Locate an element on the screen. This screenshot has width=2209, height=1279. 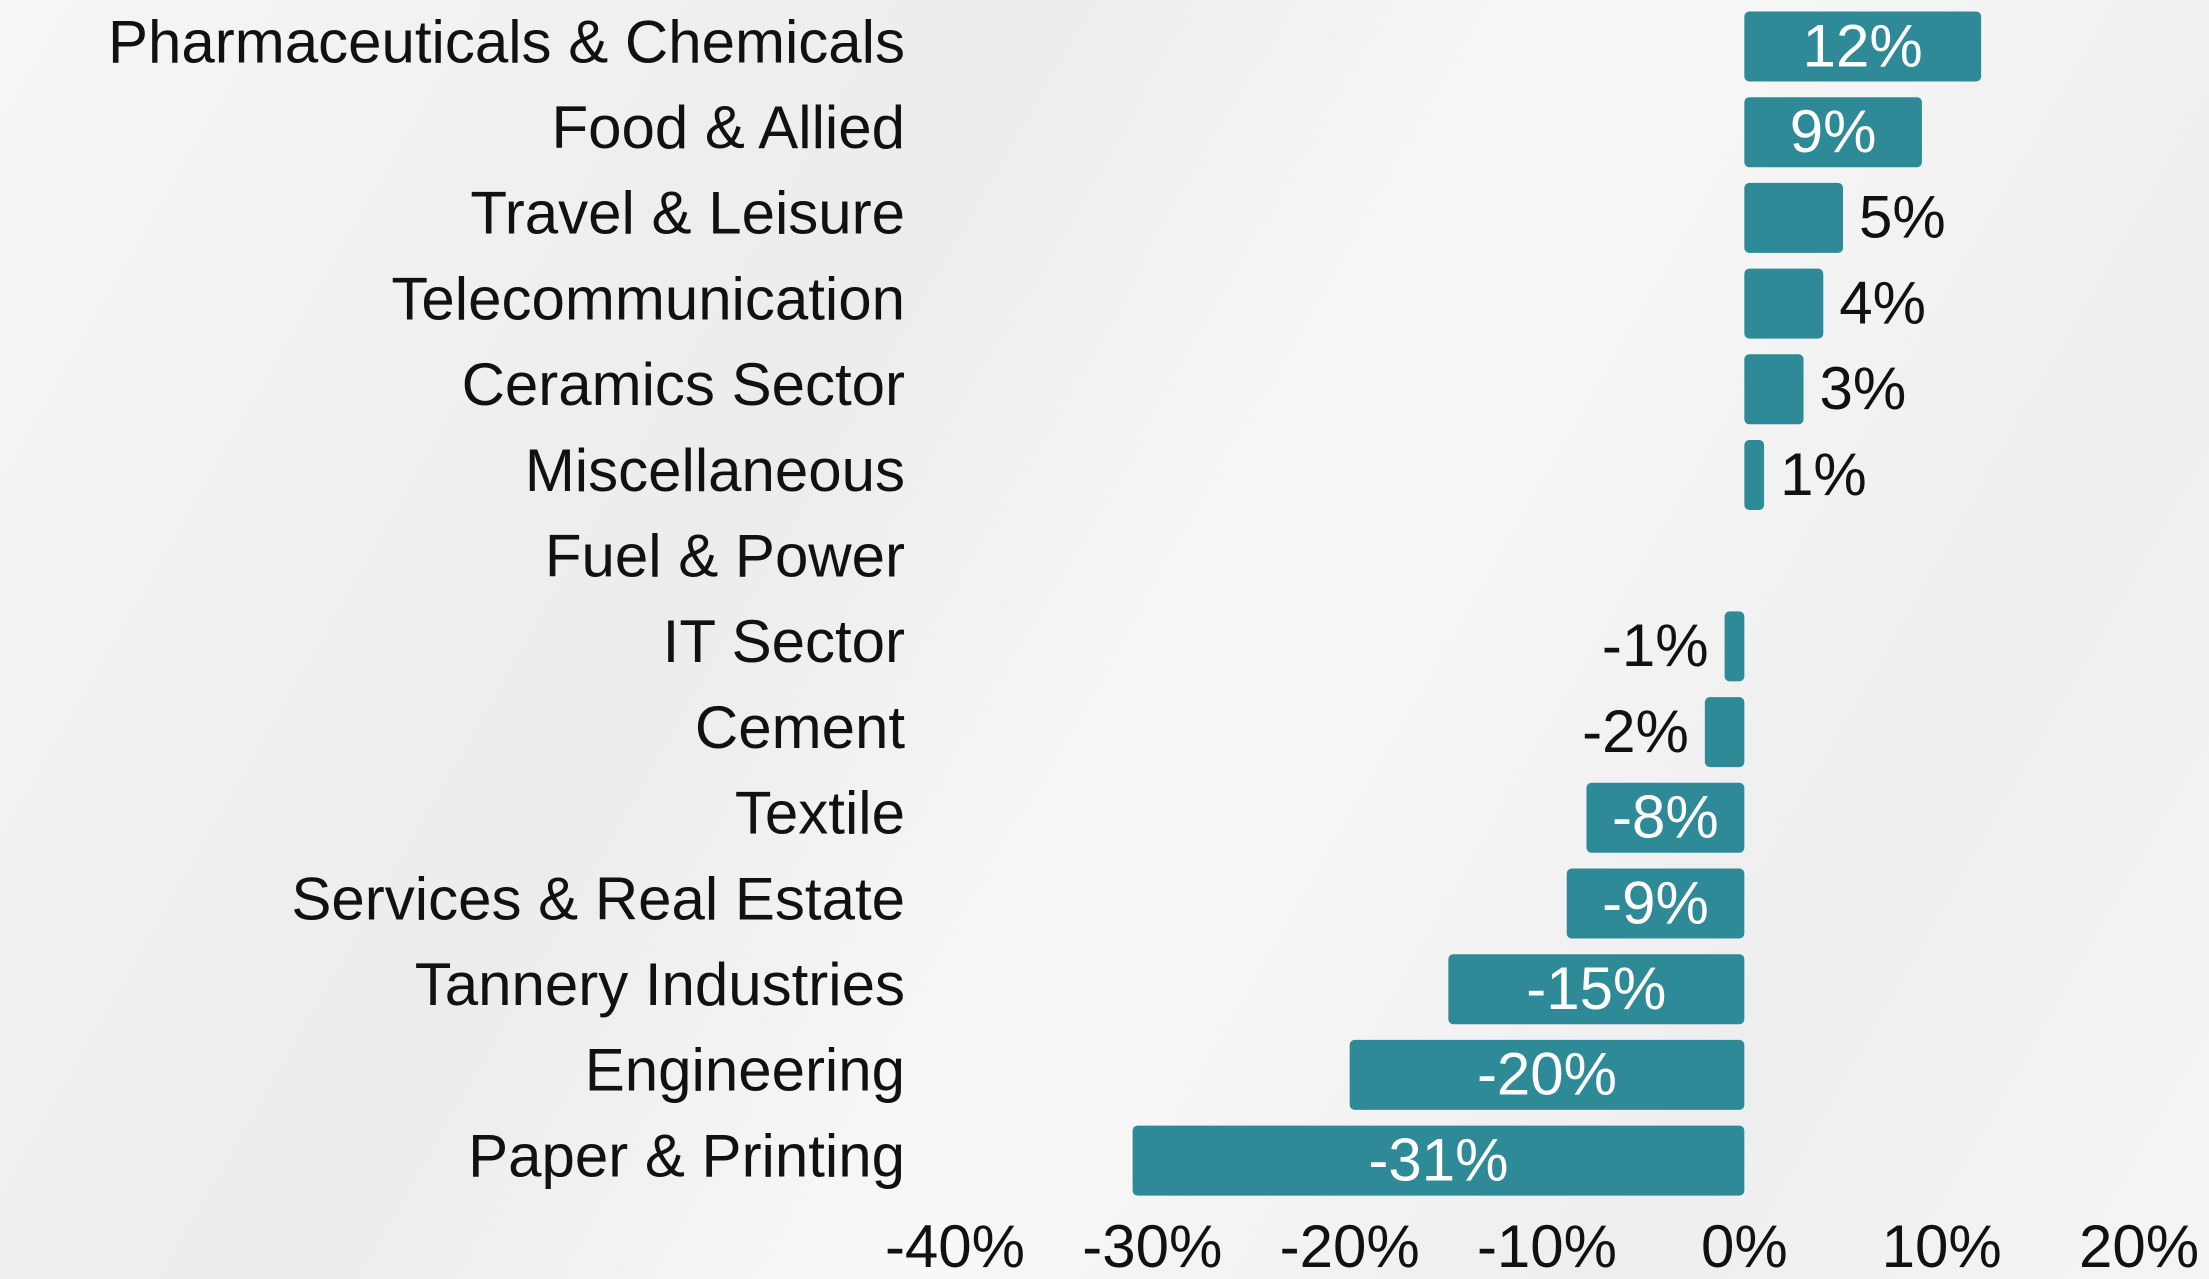
x-tick-label: -10% is located at coordinates (1547, 1246).